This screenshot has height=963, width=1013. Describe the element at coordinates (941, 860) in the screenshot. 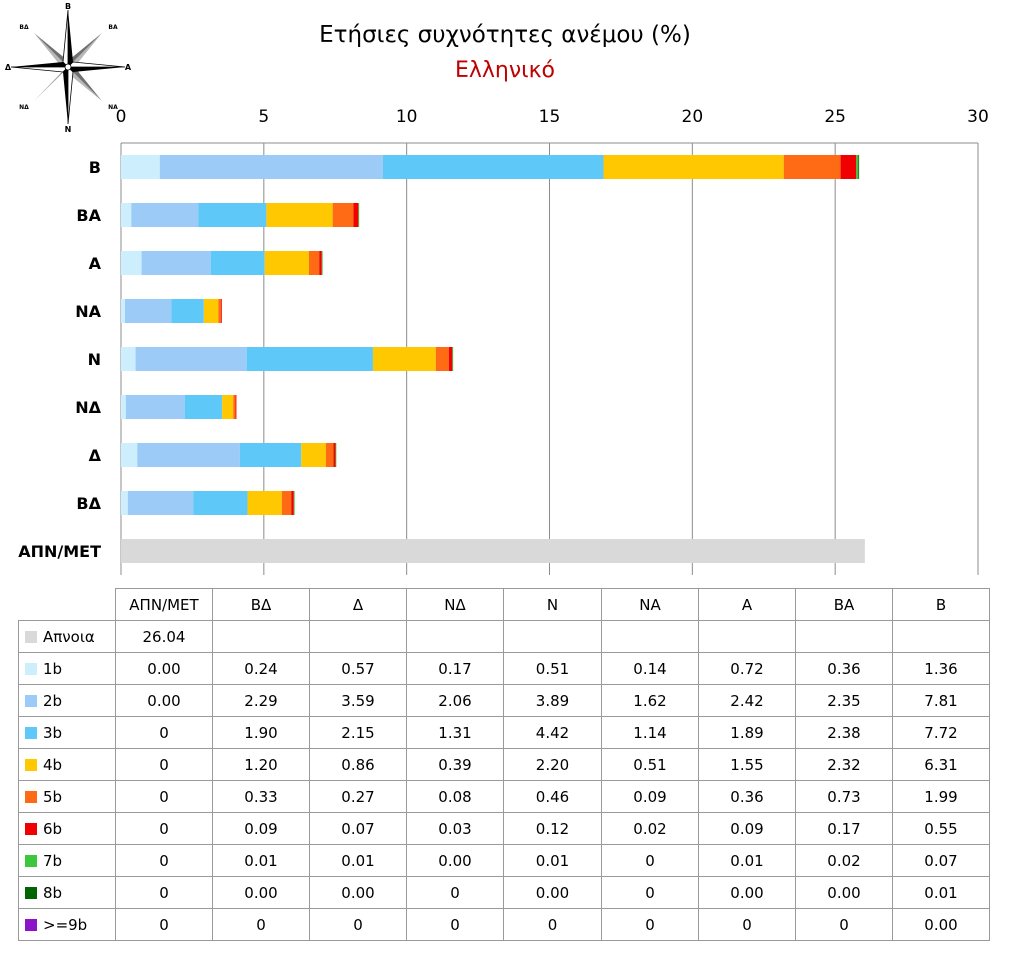

I see `table-cell: 0.07` at that location.